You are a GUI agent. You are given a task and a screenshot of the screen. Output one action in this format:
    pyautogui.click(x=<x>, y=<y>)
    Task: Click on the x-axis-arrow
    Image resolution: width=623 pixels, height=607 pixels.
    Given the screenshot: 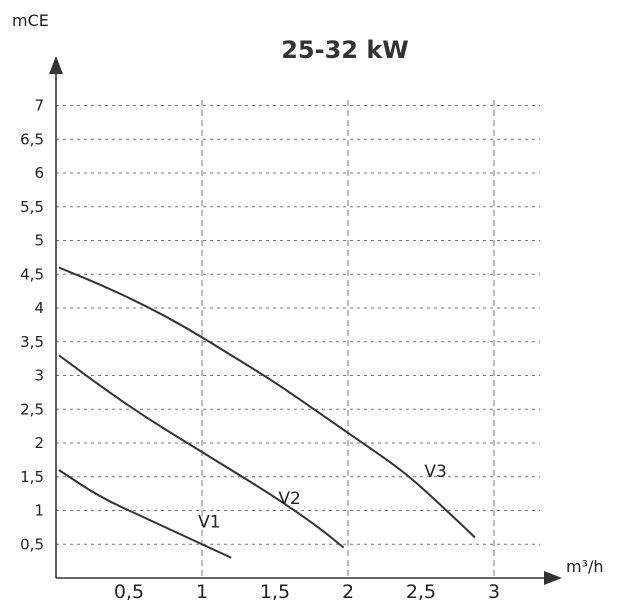 What is the action you would take?
    pyautogui.click(x=553, y=578)
    